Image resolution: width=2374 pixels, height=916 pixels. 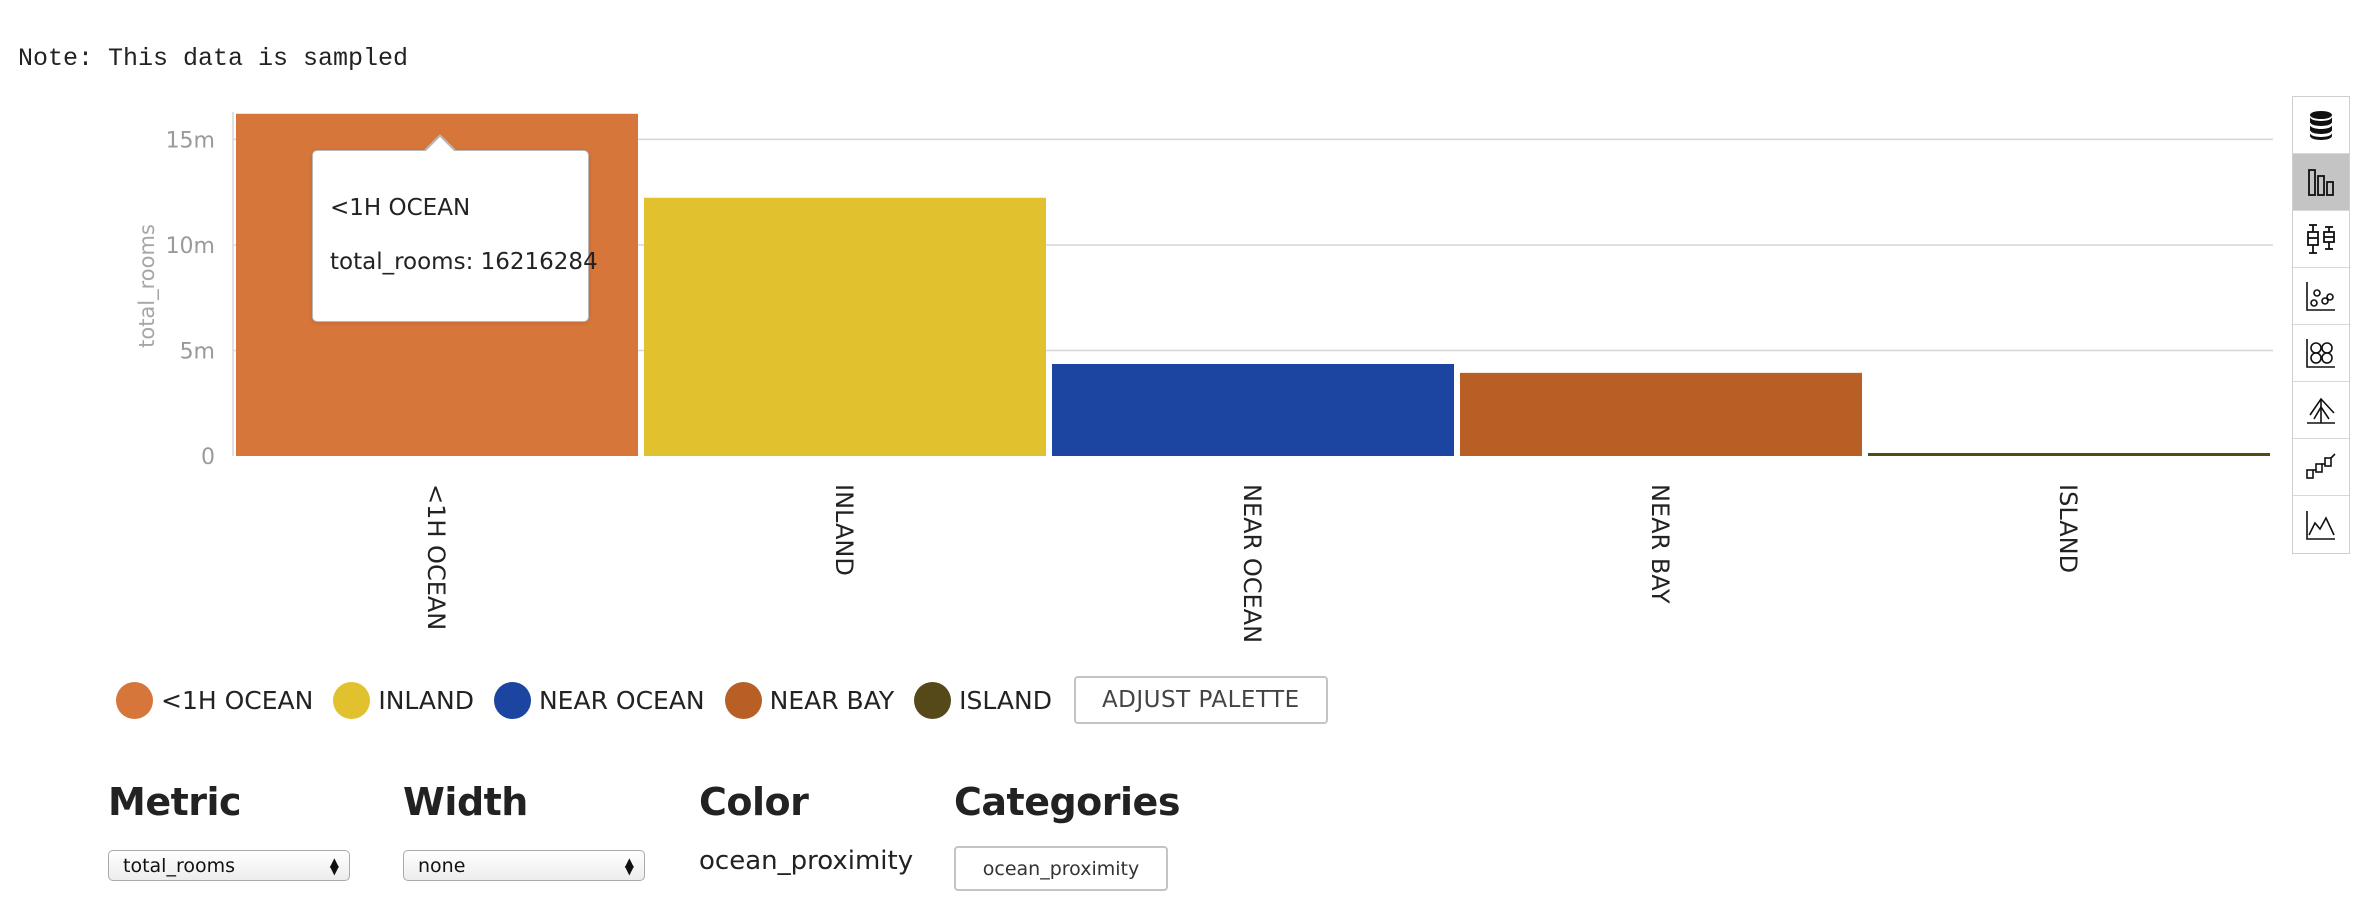 I want to click on x-tick-label: <1H OCEAN, so click(x=436, y=557).